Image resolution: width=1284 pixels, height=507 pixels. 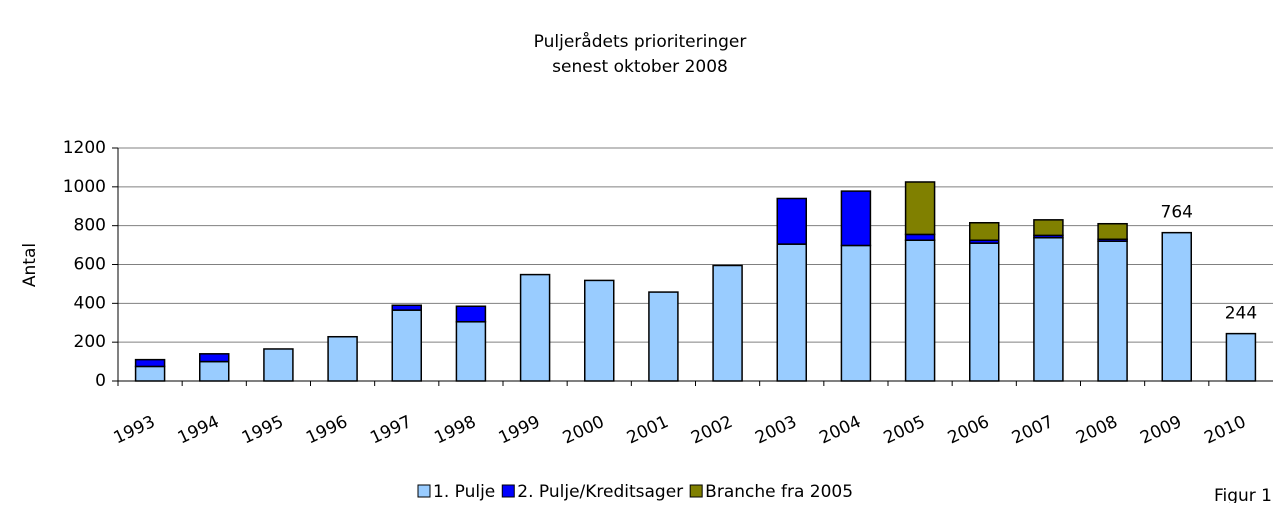 What do you see at coordinates (455, 430) in the screenshot?
I see `x-tick-label: 1998` at bounding box center [455, 430].